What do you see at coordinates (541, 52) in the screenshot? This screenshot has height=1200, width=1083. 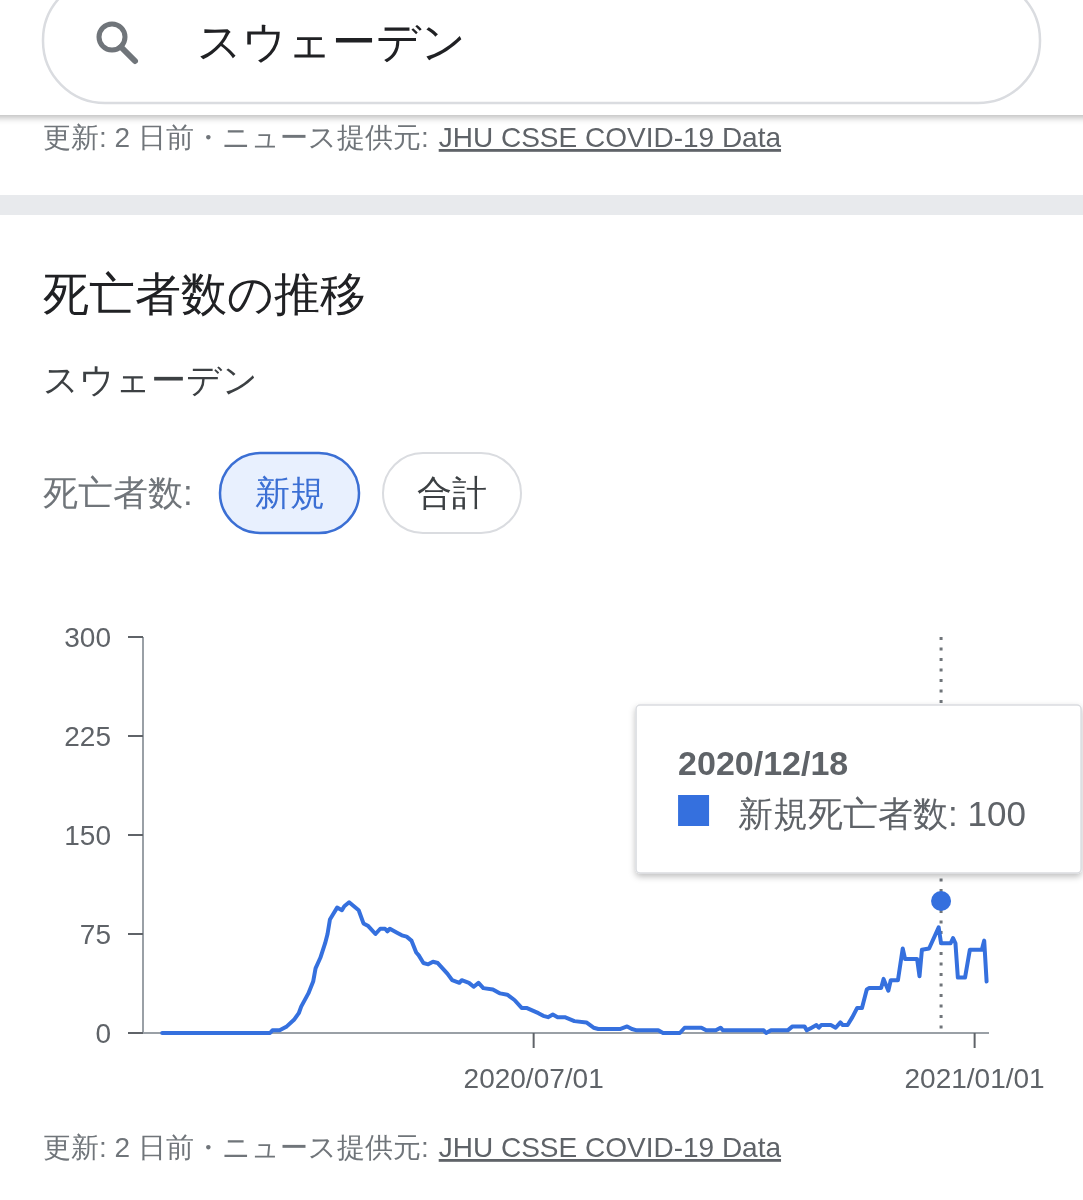 I see `search-field: スウェーデン` at bounding box center [541, 52].